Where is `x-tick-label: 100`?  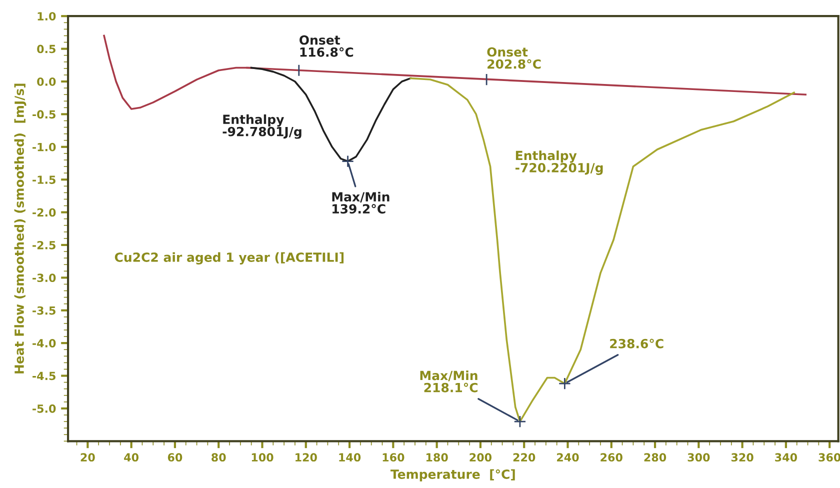
x-tick-label: 100 is located at coordinates (263, 457).